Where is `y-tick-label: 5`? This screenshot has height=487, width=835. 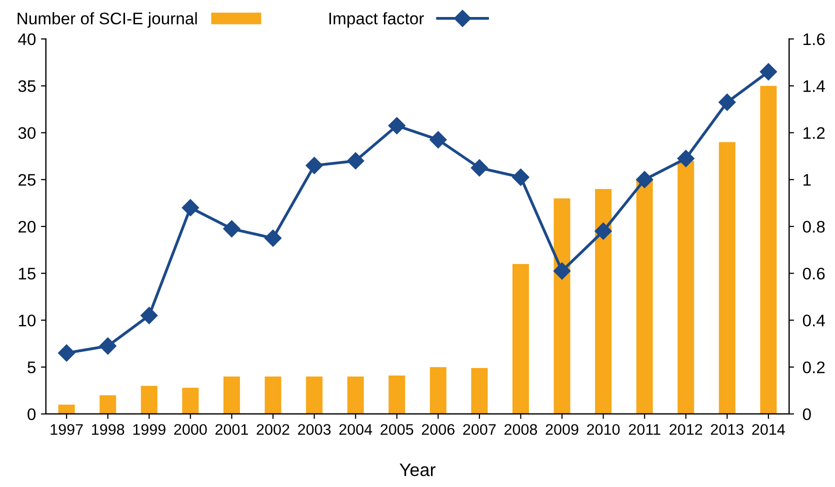
y-tick-label: 5 is located at coordinates (32, 368).